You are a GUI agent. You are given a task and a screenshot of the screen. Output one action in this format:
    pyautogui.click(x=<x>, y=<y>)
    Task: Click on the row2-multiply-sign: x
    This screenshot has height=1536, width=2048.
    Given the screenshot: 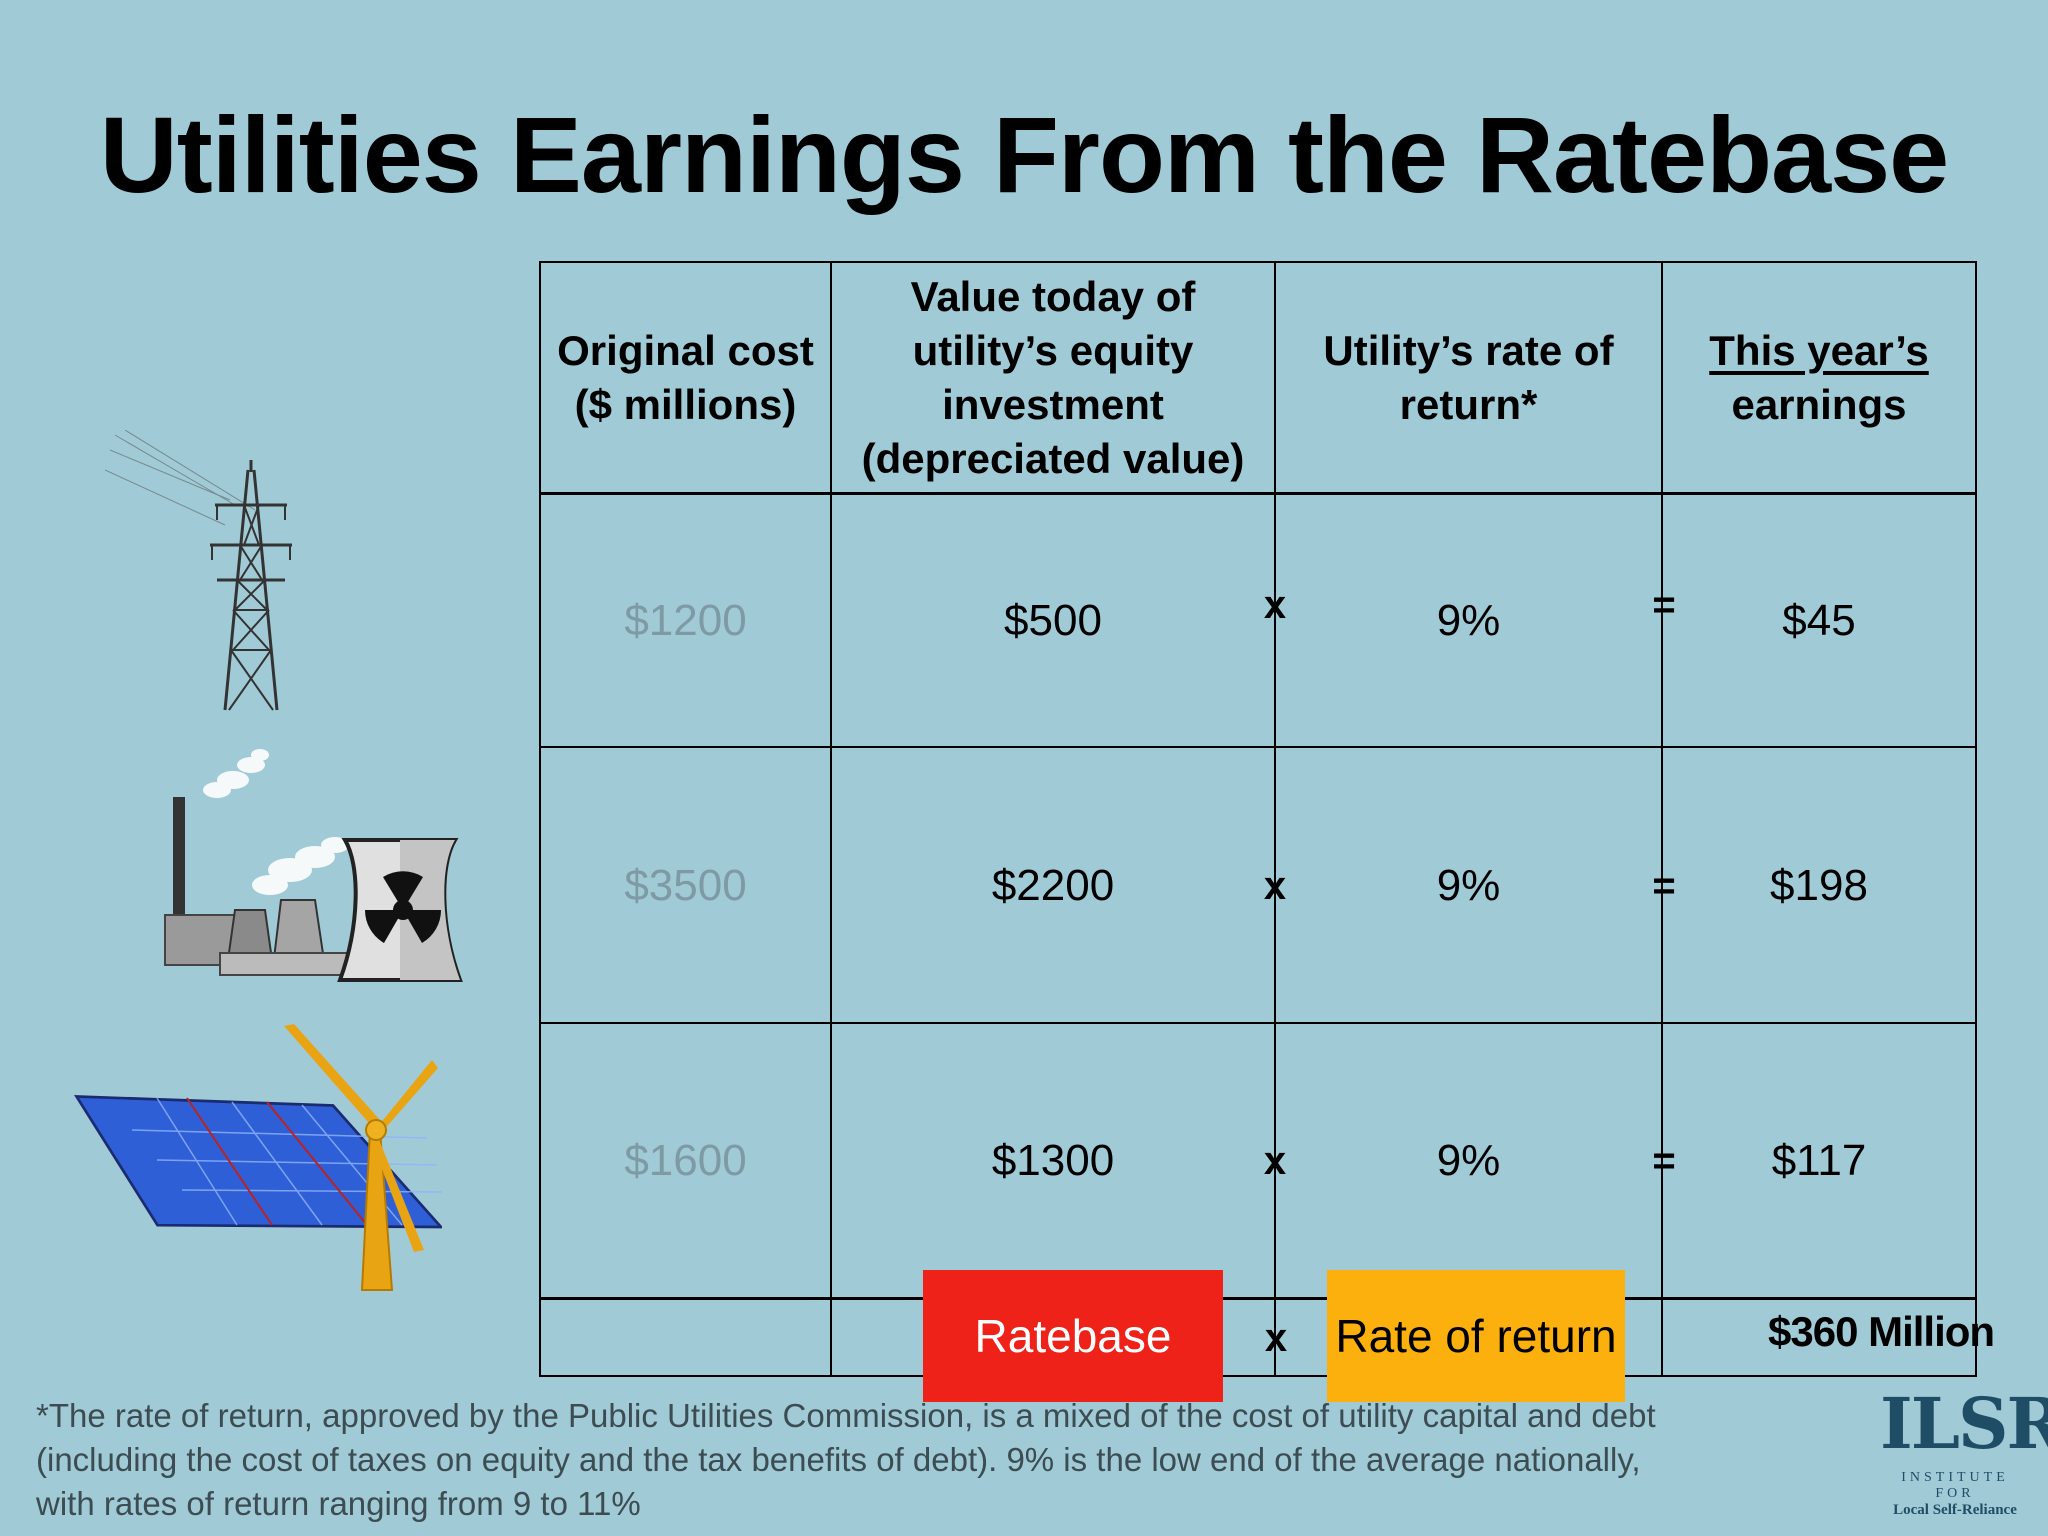 What is the action you would take?
    pyautogui.click(x=1275, y=886)
    